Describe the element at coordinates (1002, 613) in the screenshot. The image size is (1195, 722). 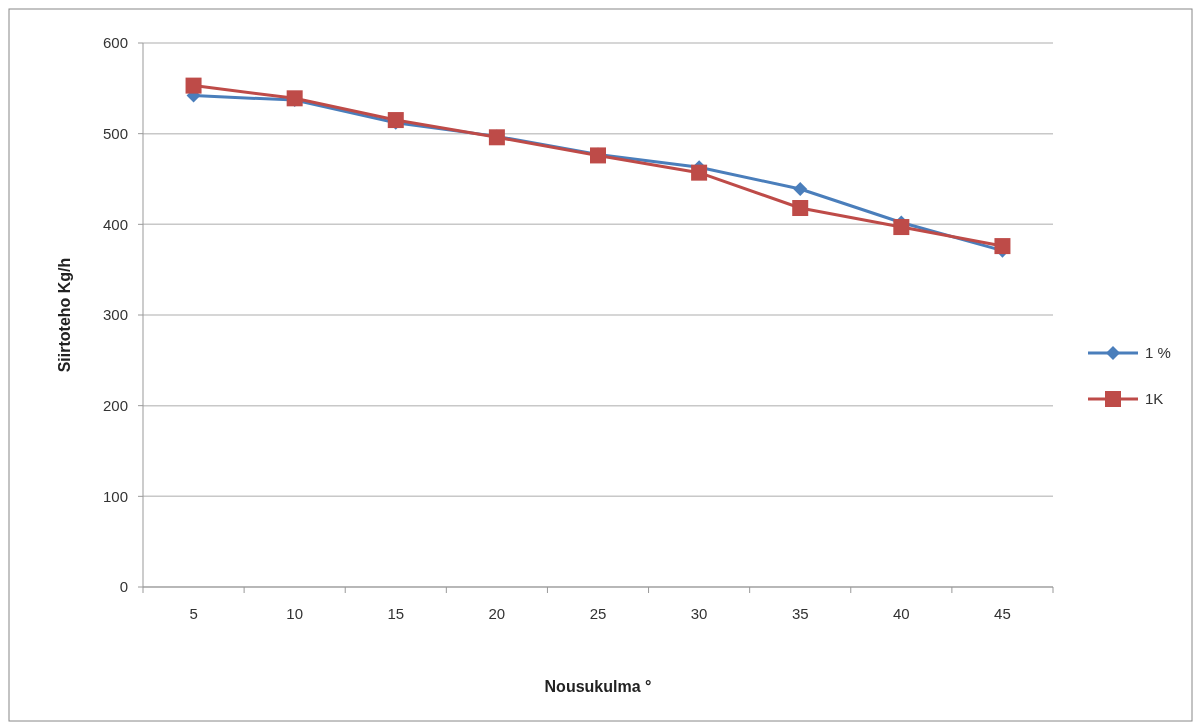
I see `x-tick-label: 45` at that location.